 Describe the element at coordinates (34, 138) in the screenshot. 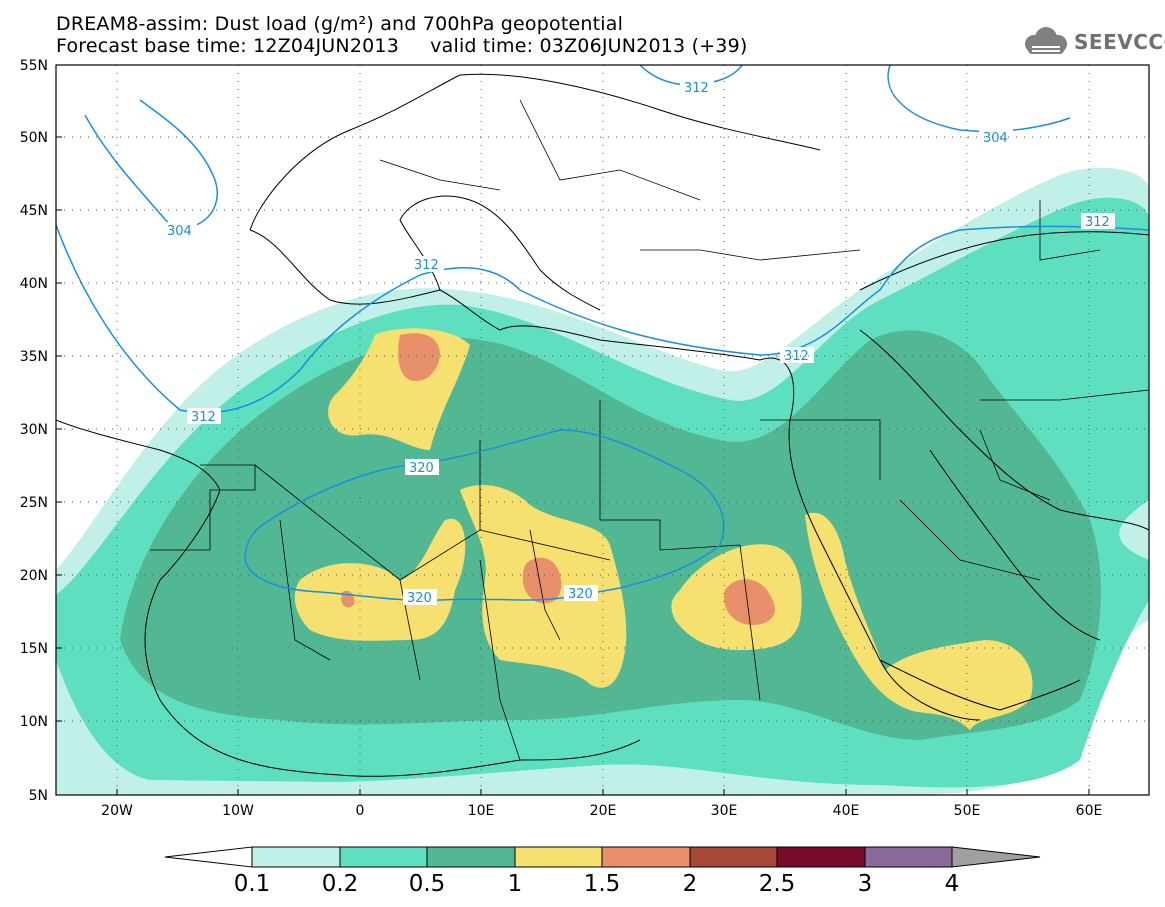

I see `lat-label: 50N` at that location.